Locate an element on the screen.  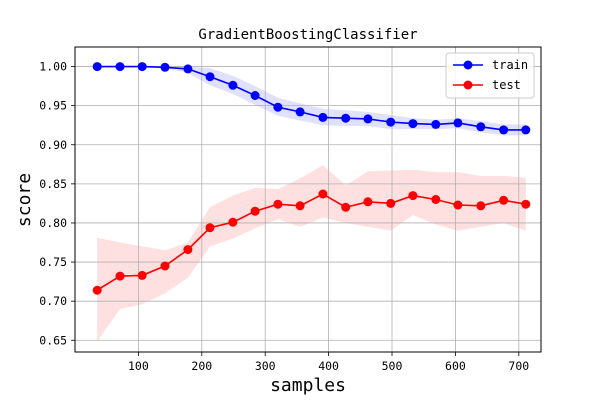
y-tick-label: 0.85 is located at coordinates (53, 184).